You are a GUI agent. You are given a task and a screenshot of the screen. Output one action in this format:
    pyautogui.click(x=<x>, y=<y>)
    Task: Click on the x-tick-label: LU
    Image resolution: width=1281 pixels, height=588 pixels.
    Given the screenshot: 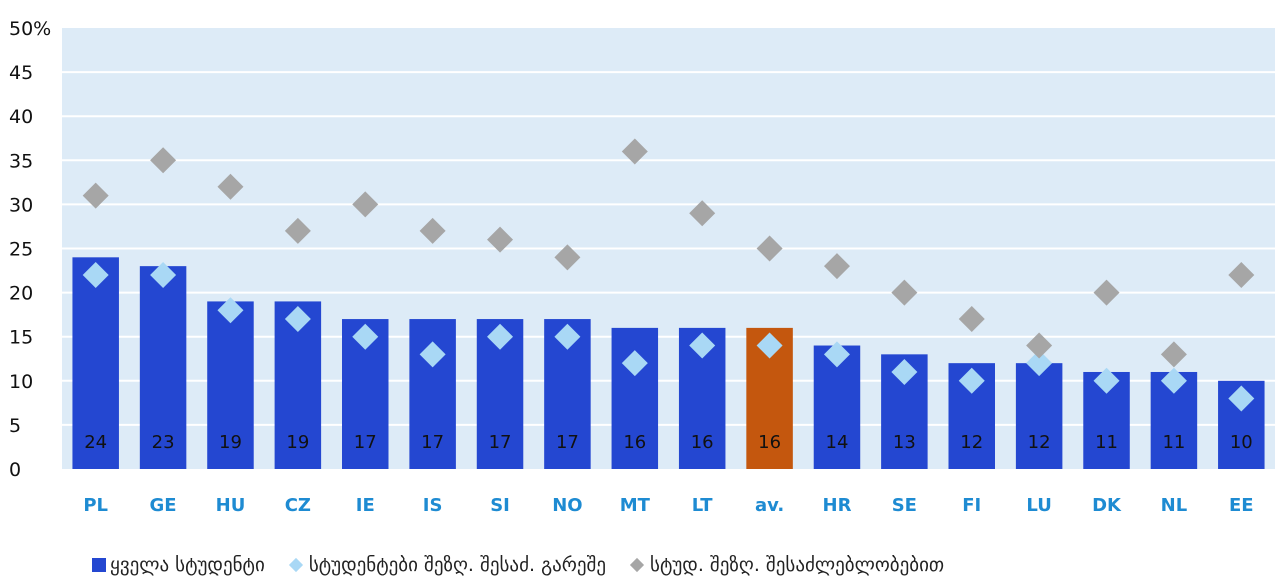 What is the action you would take?
    pyautogui.click(x=1038, y=505)
    